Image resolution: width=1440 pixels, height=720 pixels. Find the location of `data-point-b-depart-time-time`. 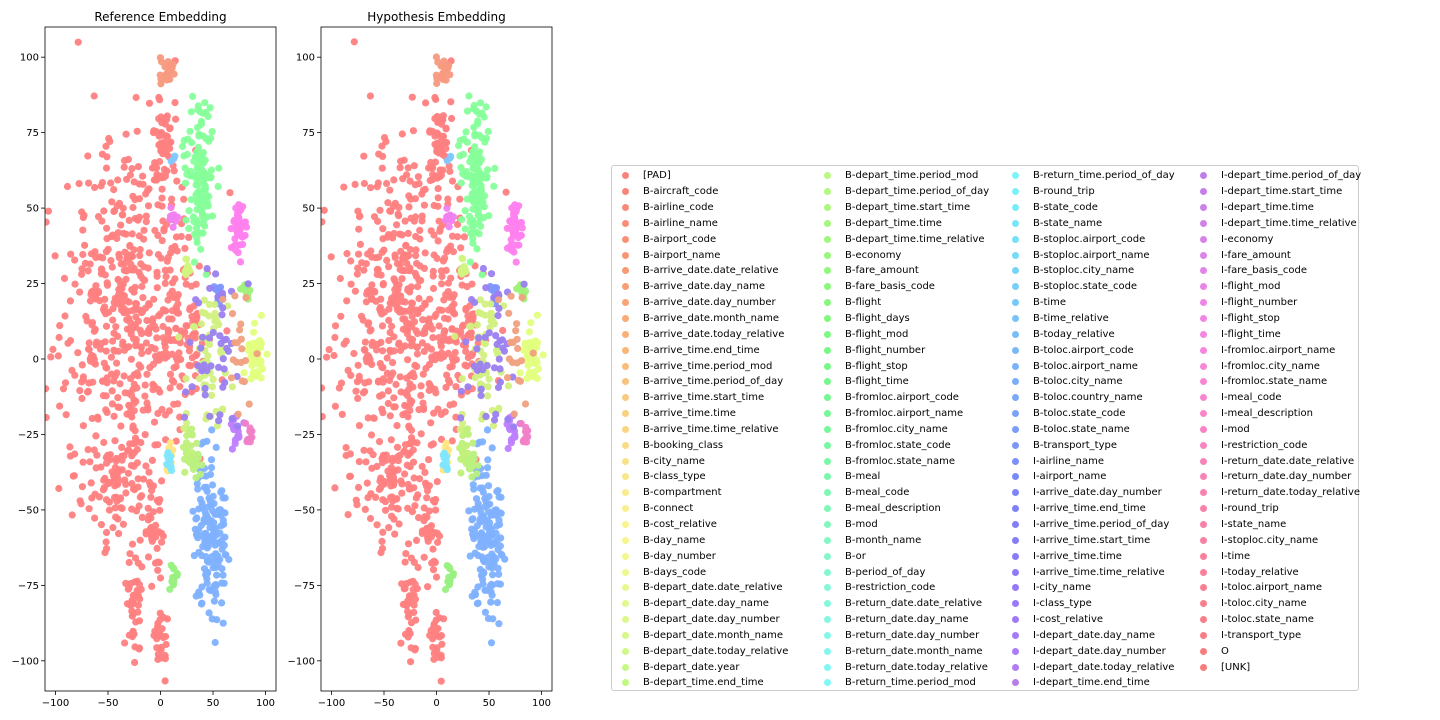

data-point-b-depart-time-time is located at coordinates (198, 454).